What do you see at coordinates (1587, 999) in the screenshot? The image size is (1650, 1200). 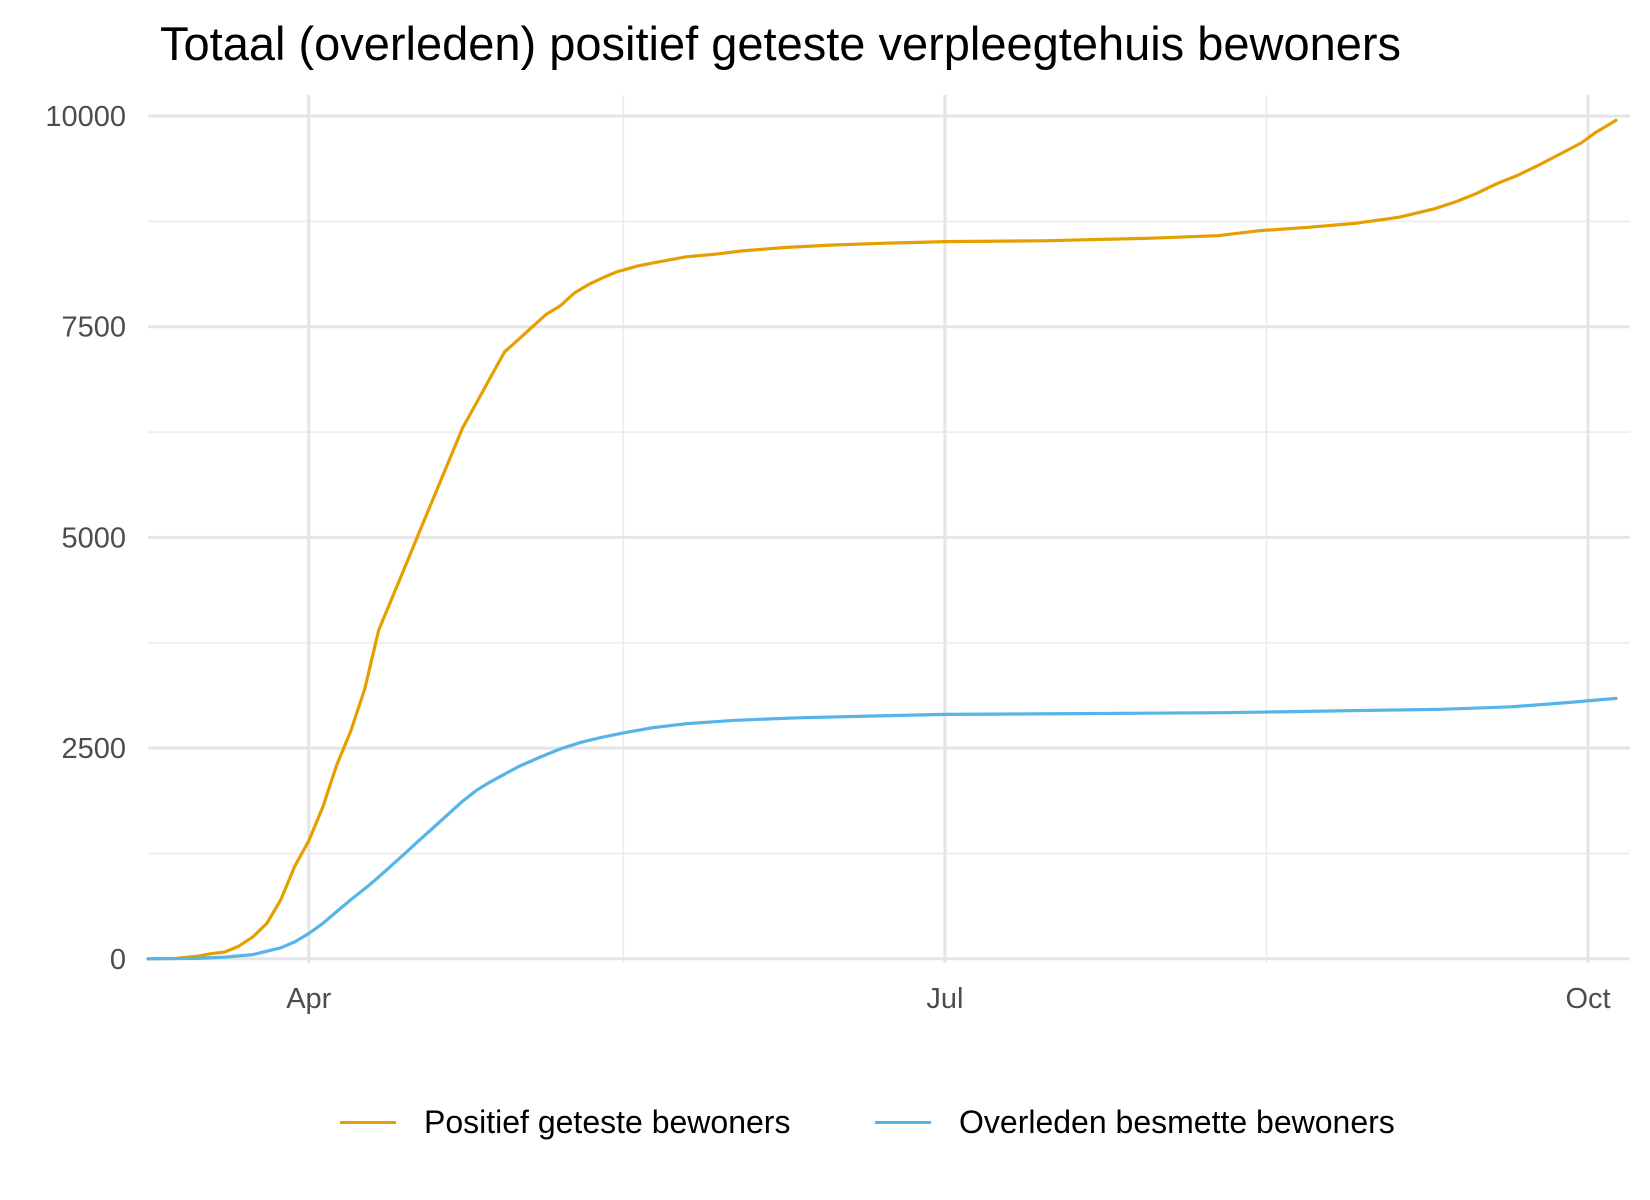 I see `x-tick-label: Oct` at bounding box center [1587, 999].